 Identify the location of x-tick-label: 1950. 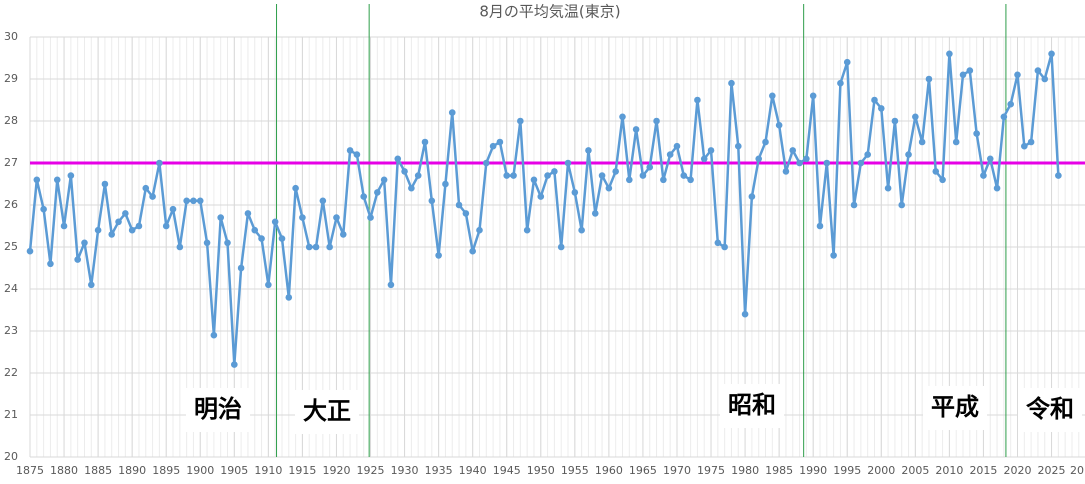
(541, 470).